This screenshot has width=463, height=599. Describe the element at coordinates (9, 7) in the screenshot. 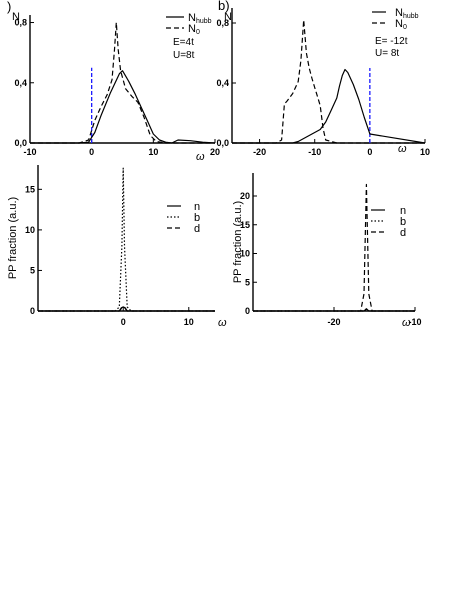

I see `panel-label: )` at that location.